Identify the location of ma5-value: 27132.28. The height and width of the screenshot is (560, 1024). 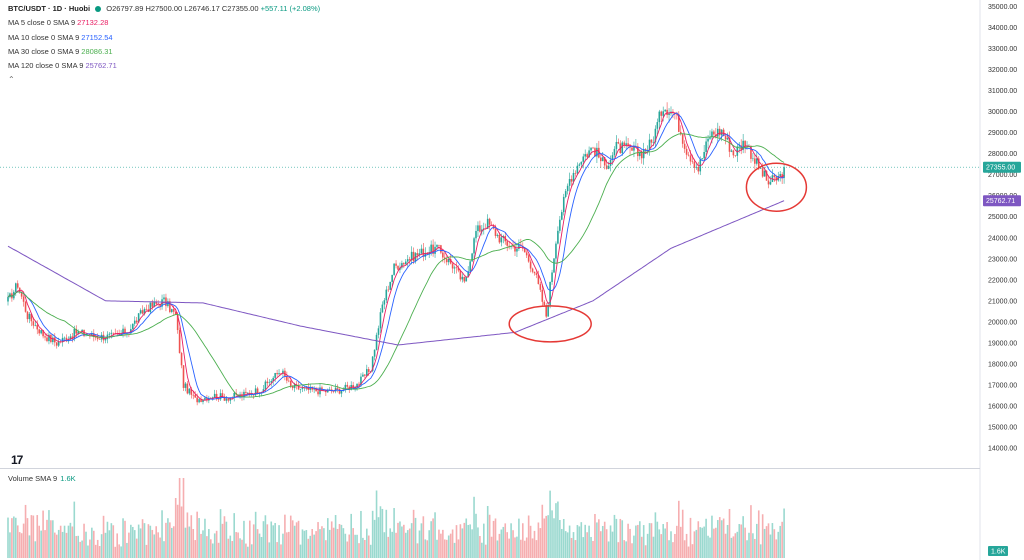
(93, 23).